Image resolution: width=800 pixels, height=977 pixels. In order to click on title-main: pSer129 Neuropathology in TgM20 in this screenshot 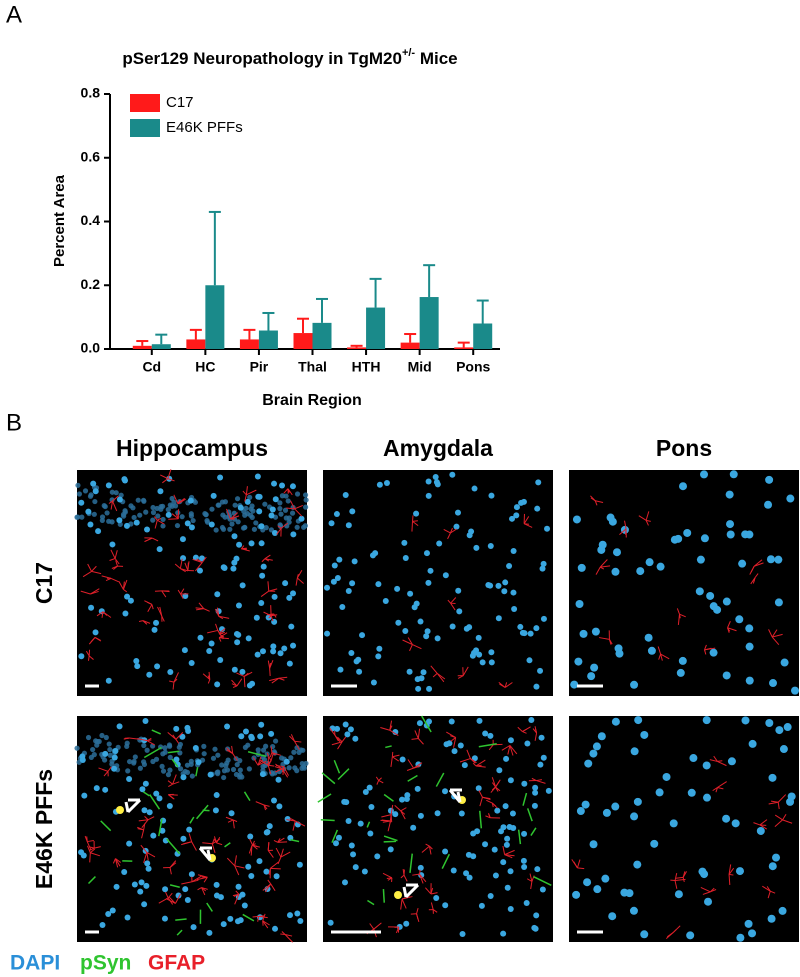, I will do `click(262, 58)`.